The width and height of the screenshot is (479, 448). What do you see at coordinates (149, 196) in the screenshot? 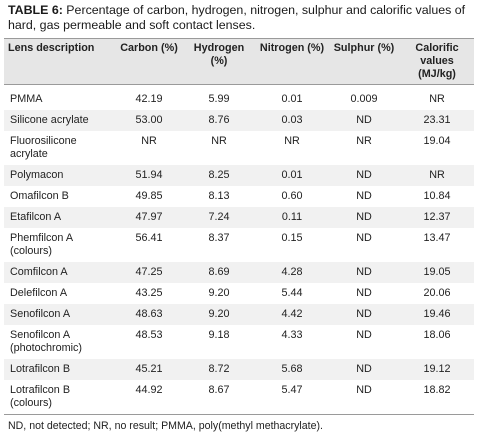
I see `cell-carbon: 49.85` at bounding box center [149, 196].